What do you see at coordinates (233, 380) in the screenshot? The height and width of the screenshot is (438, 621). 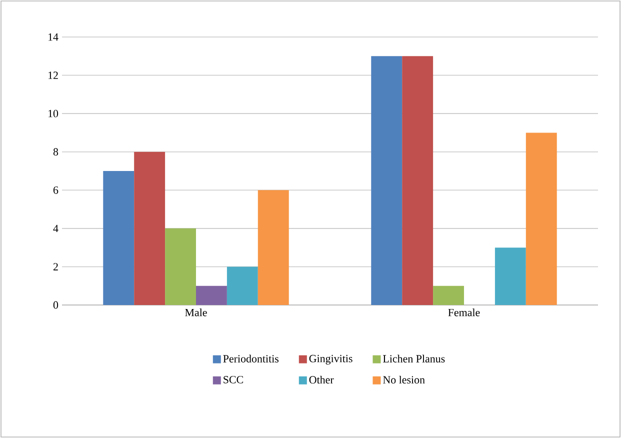 I see `legend-label: SCC` at bounding box center [233, 380].